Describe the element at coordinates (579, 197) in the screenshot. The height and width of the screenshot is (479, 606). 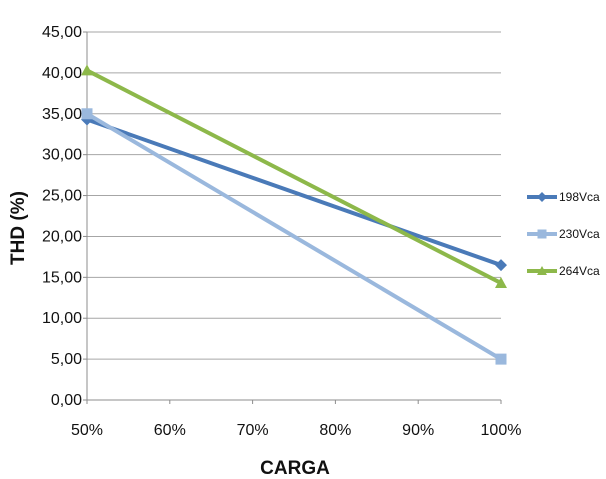
I see `legend-label: 198Vca` at that location.